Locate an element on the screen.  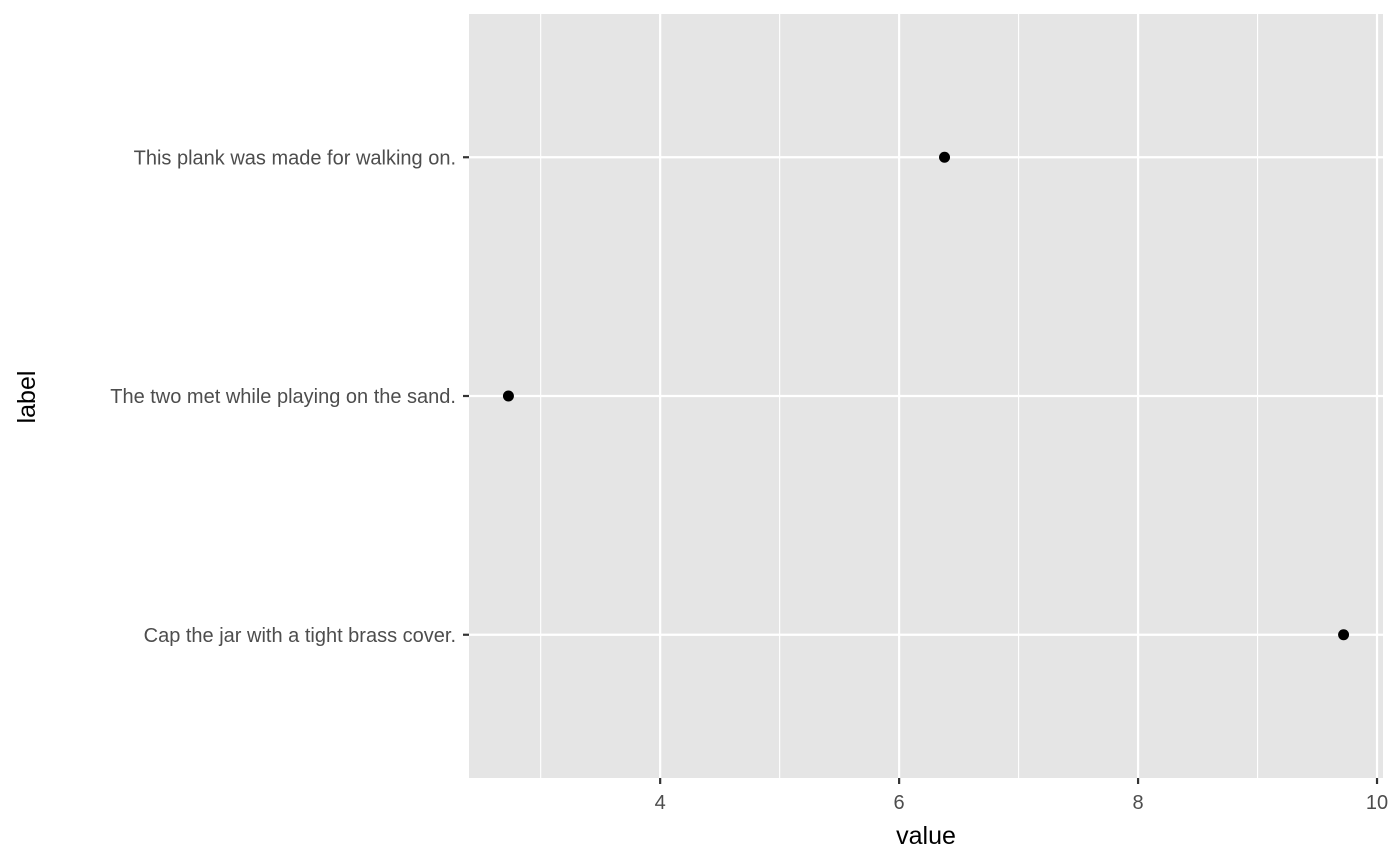
x-axis-ticks: 4 6 8 10 is located at coordinates (1021, 796).